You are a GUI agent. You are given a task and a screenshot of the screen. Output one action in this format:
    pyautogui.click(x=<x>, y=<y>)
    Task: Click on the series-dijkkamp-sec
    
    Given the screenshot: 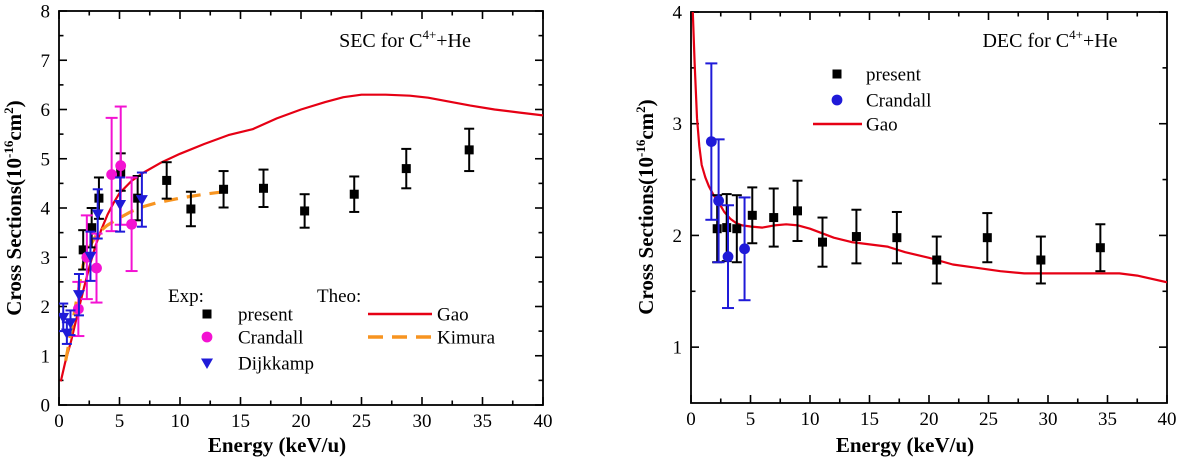 What is the action you would take?
    pyautogui.click(x=103, y=258)
    